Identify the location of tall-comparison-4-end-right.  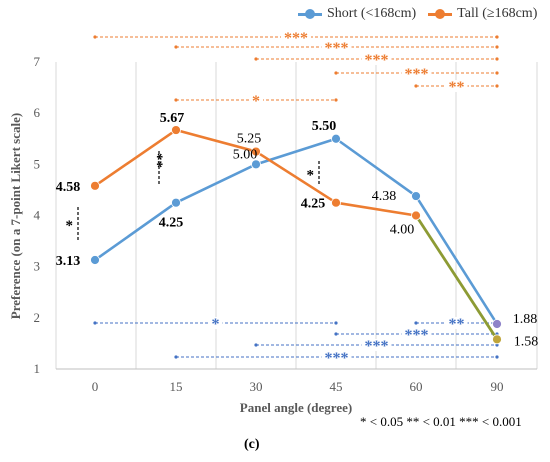
(497, 86).